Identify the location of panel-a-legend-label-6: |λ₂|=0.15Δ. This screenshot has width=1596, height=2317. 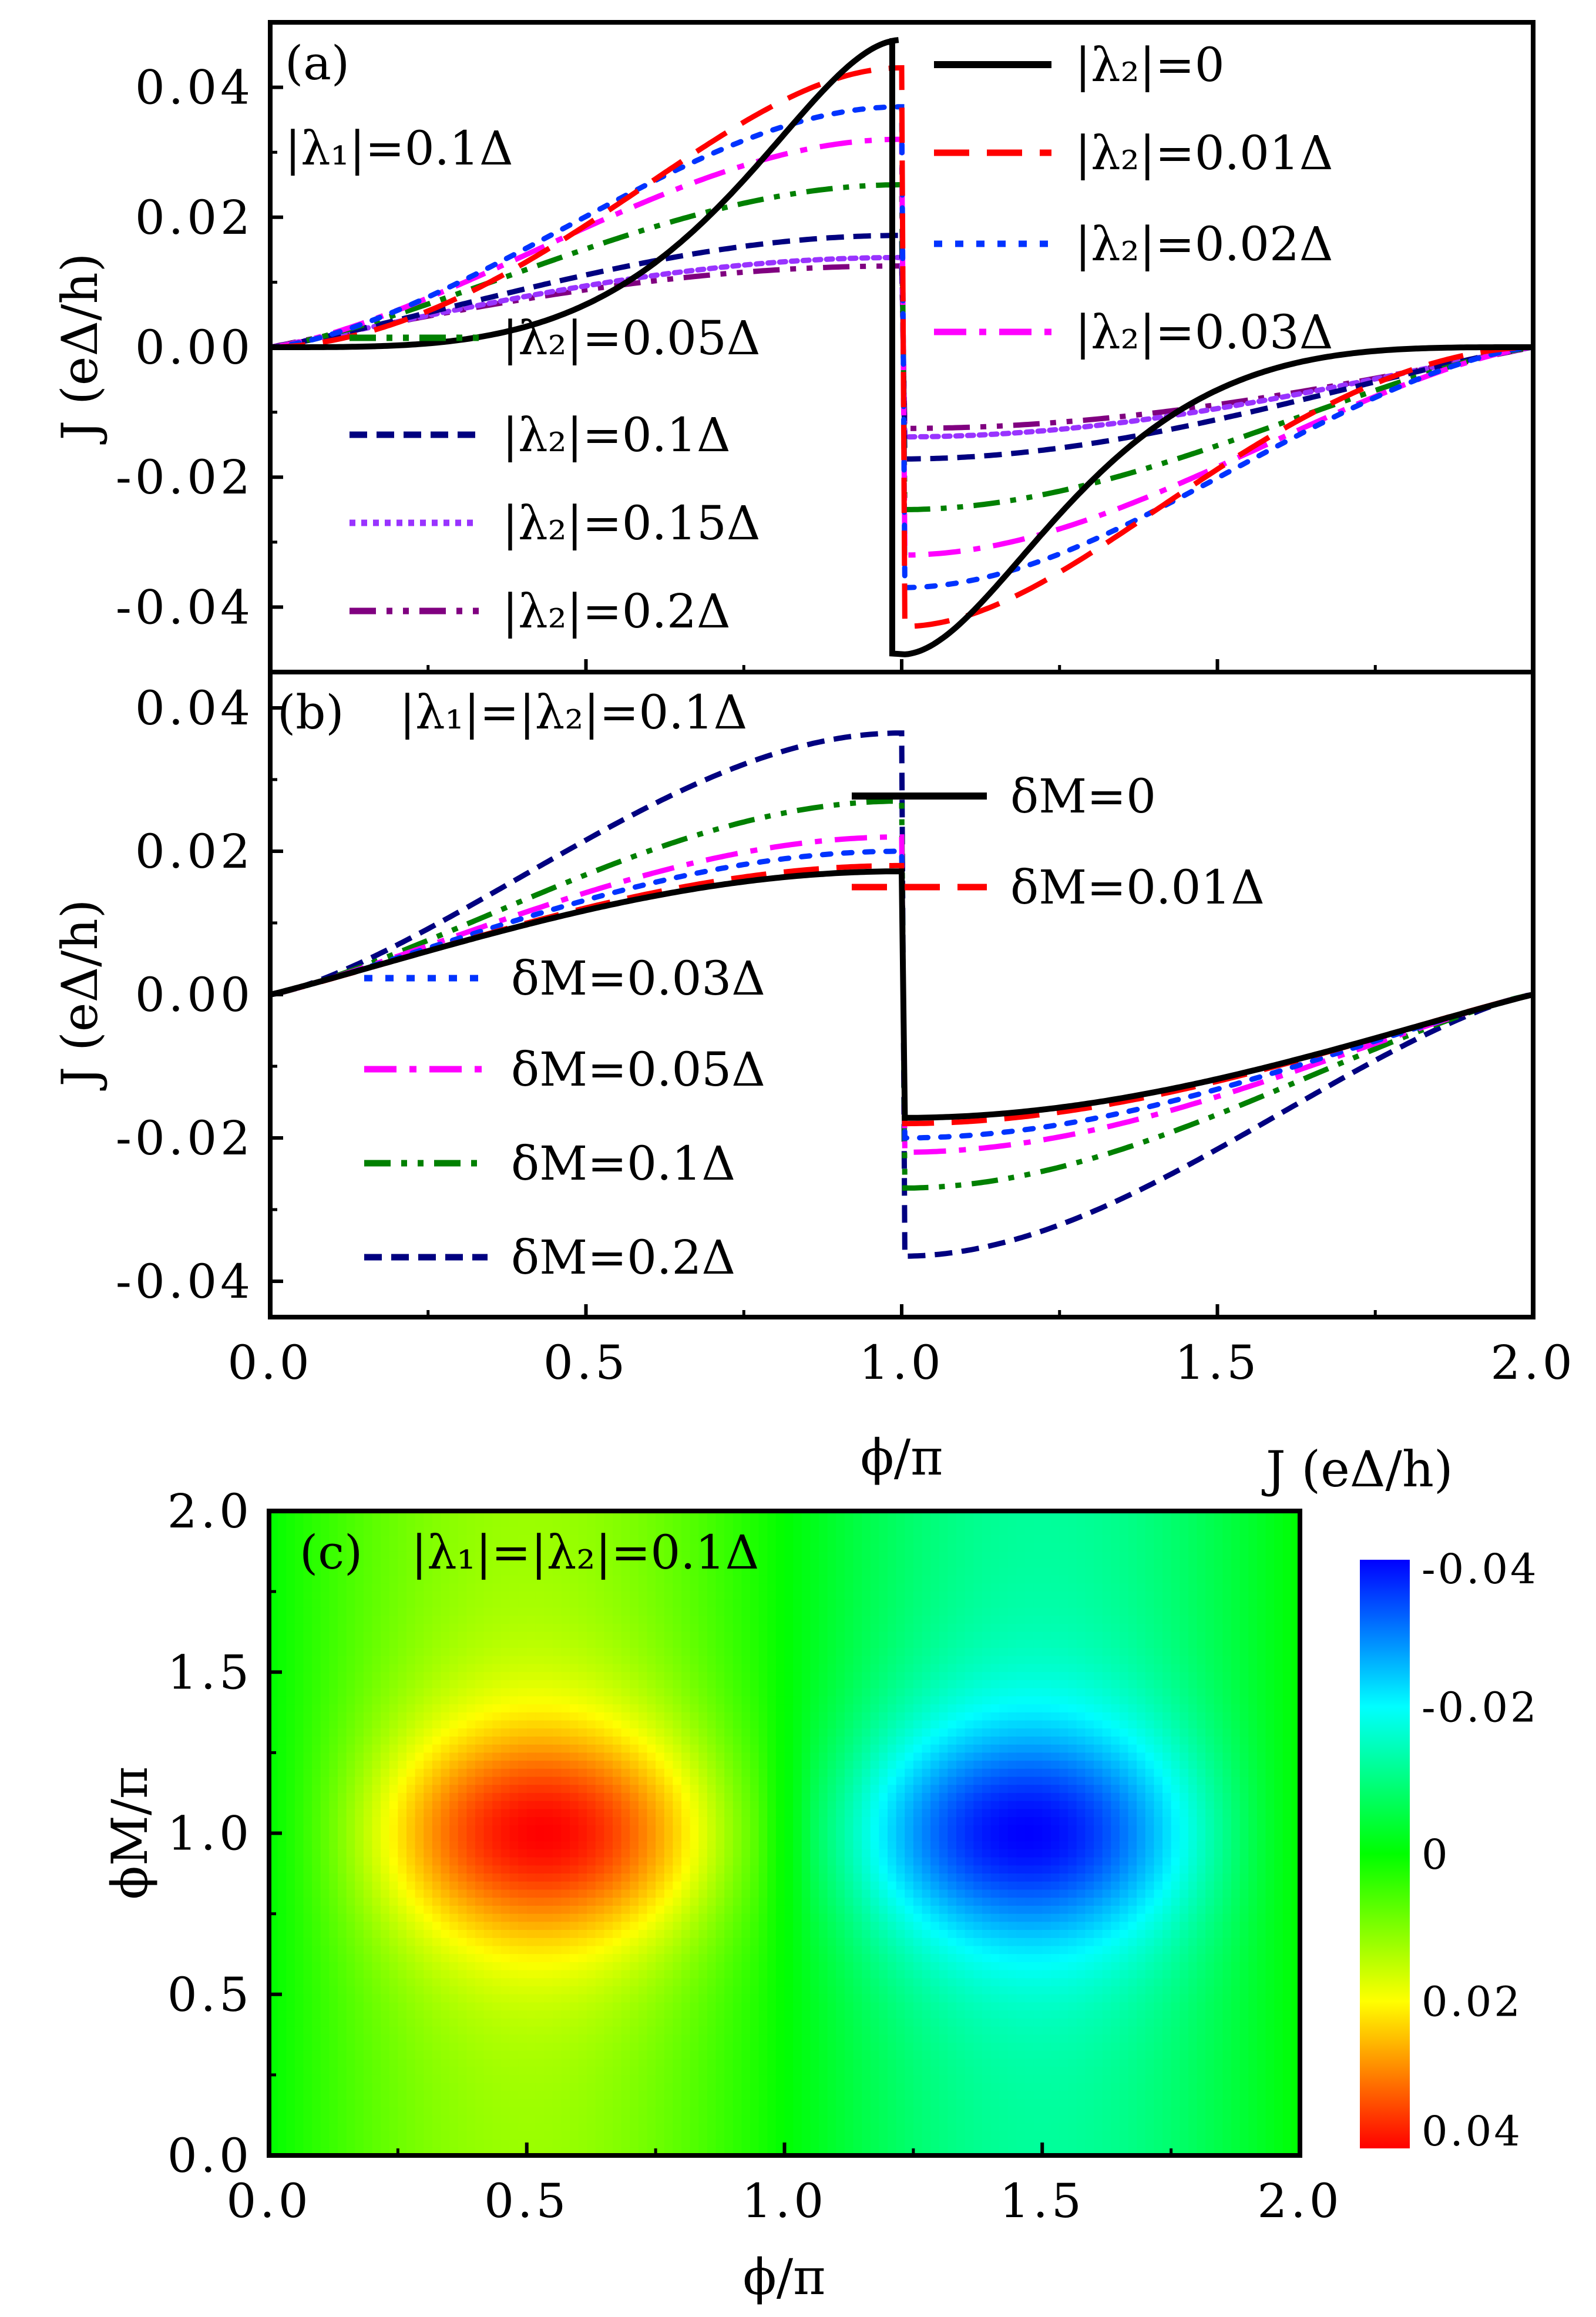
(631, 523).